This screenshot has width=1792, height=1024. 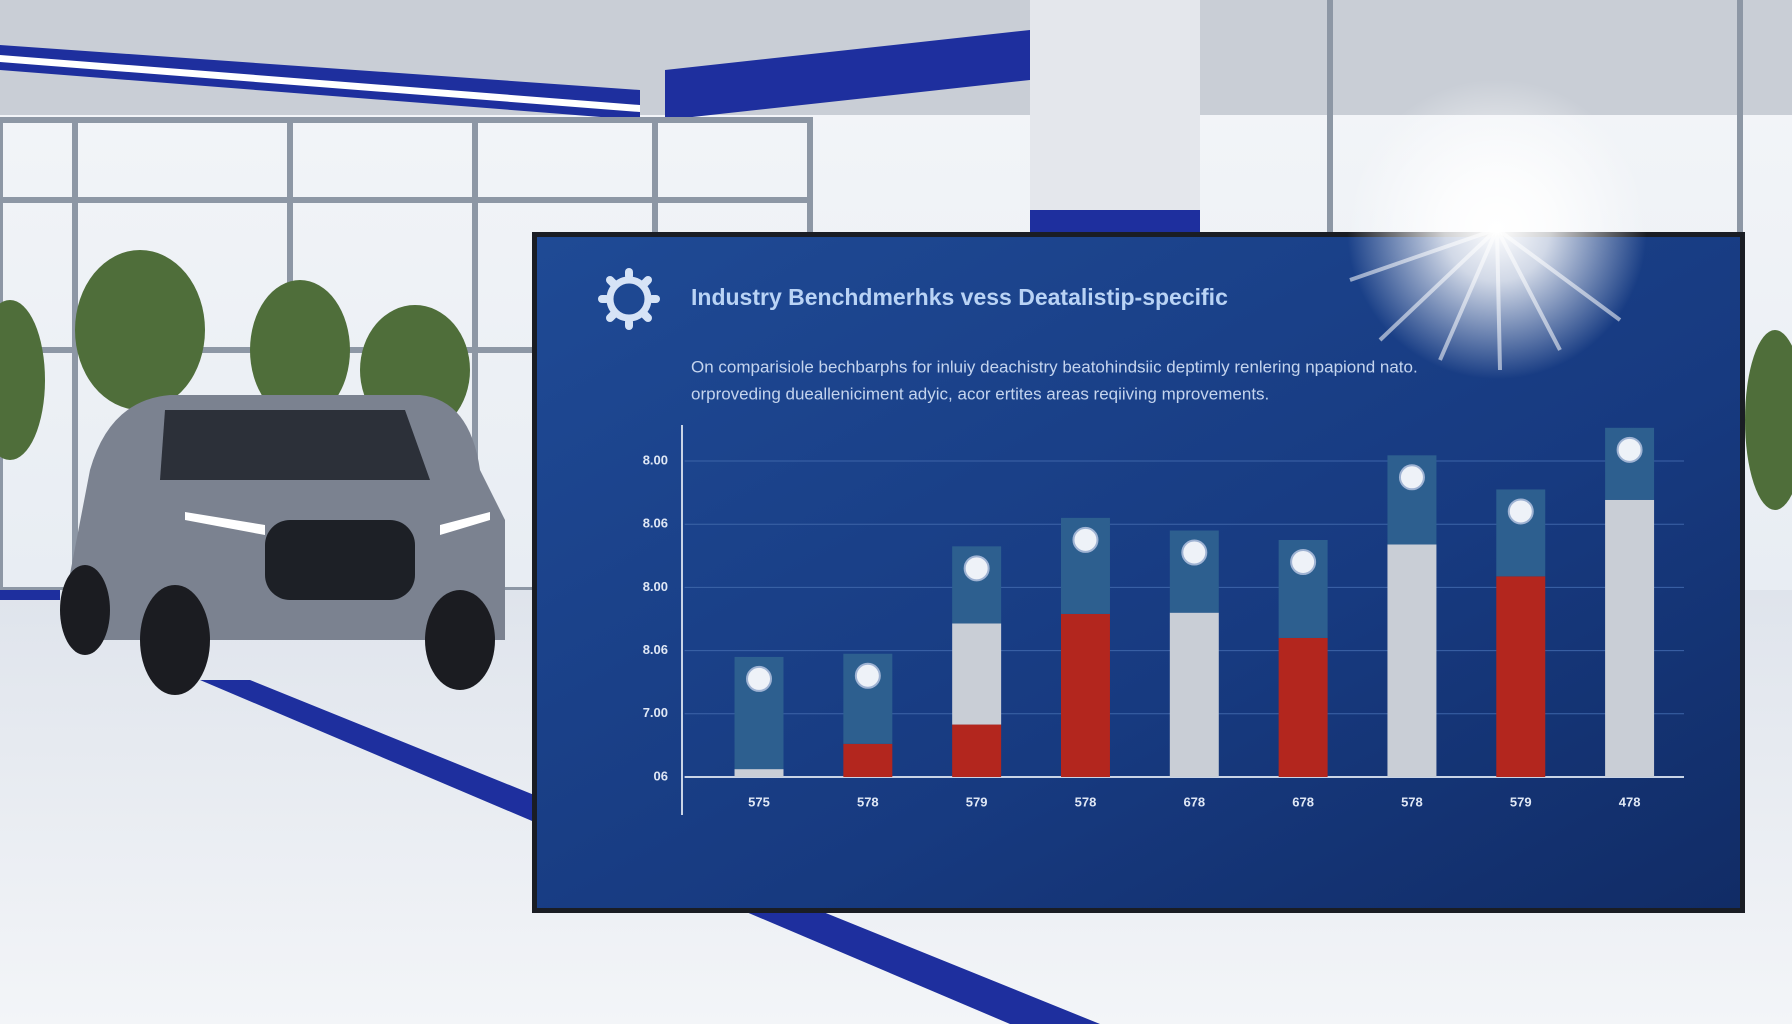 I want to click on x-tick-label: 478, so click(x=1630, y=801).